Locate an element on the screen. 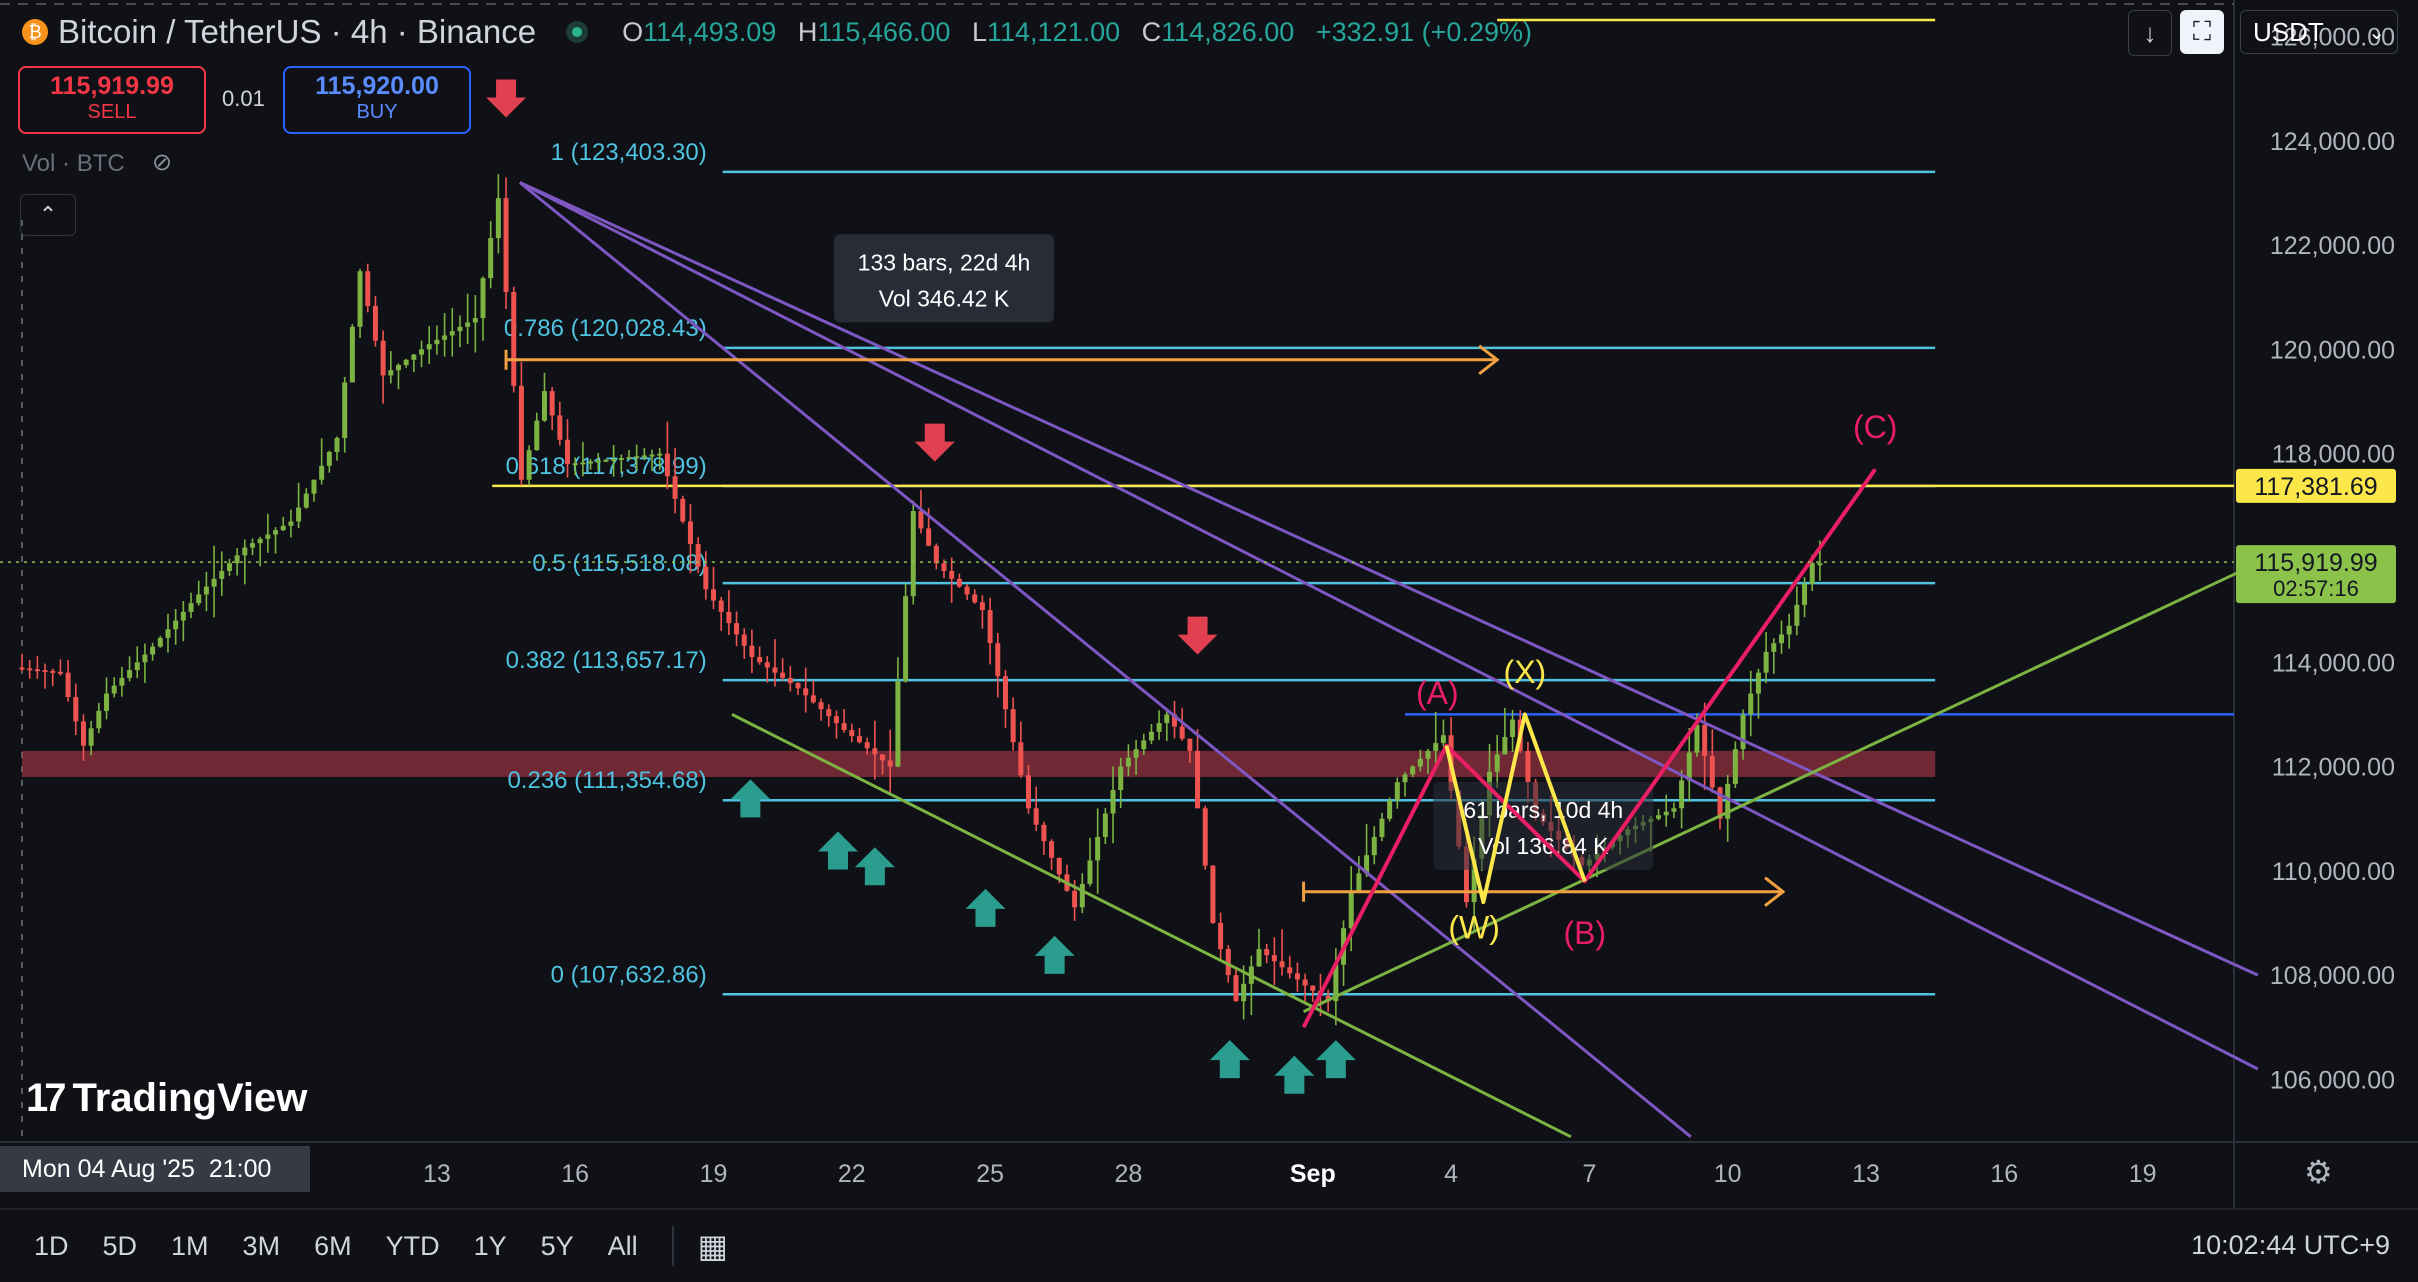 The width and height of the screenshot is (2418, 1282). buy-button: 115,920.00 BUY is located at coordinates (377, 100).